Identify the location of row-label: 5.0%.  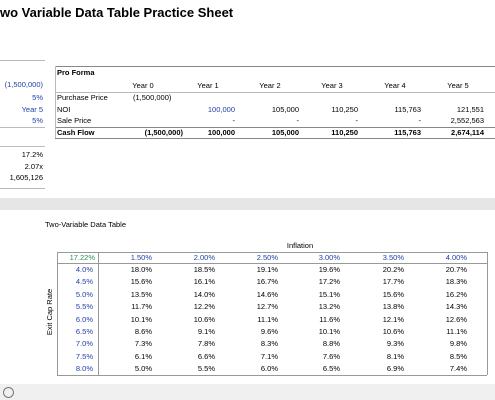
(84, 294).